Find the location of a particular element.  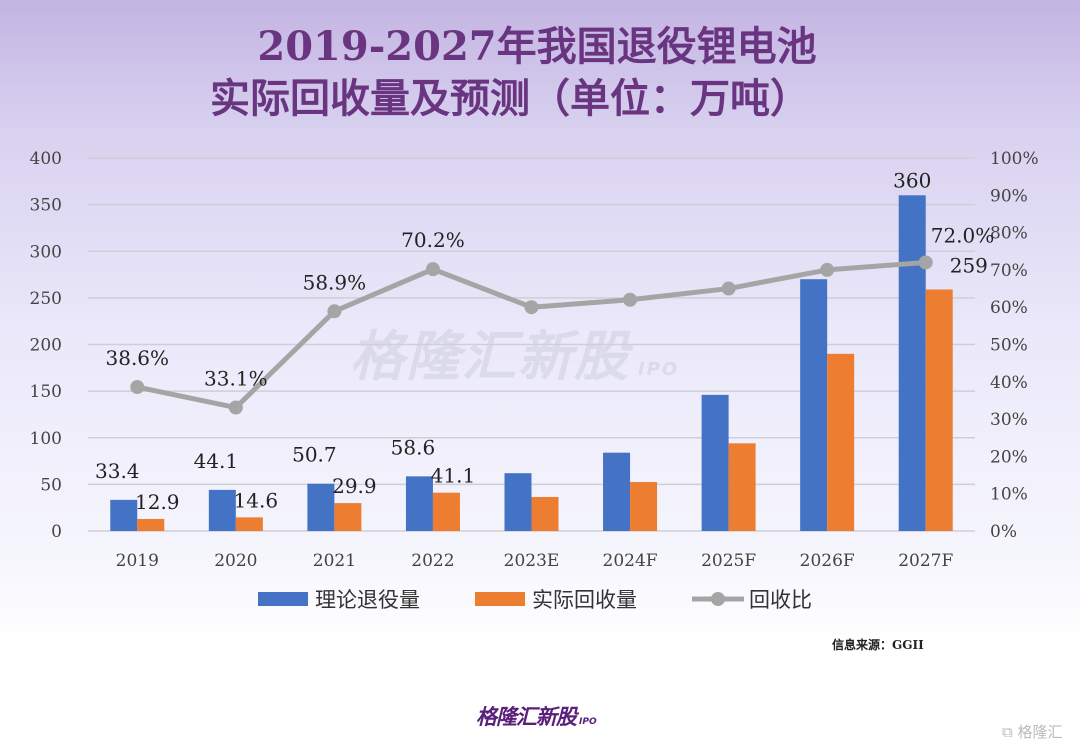

chart-title-line2: 实际回收量及预测（单位：万吨） is located at coordinates (510, 98).